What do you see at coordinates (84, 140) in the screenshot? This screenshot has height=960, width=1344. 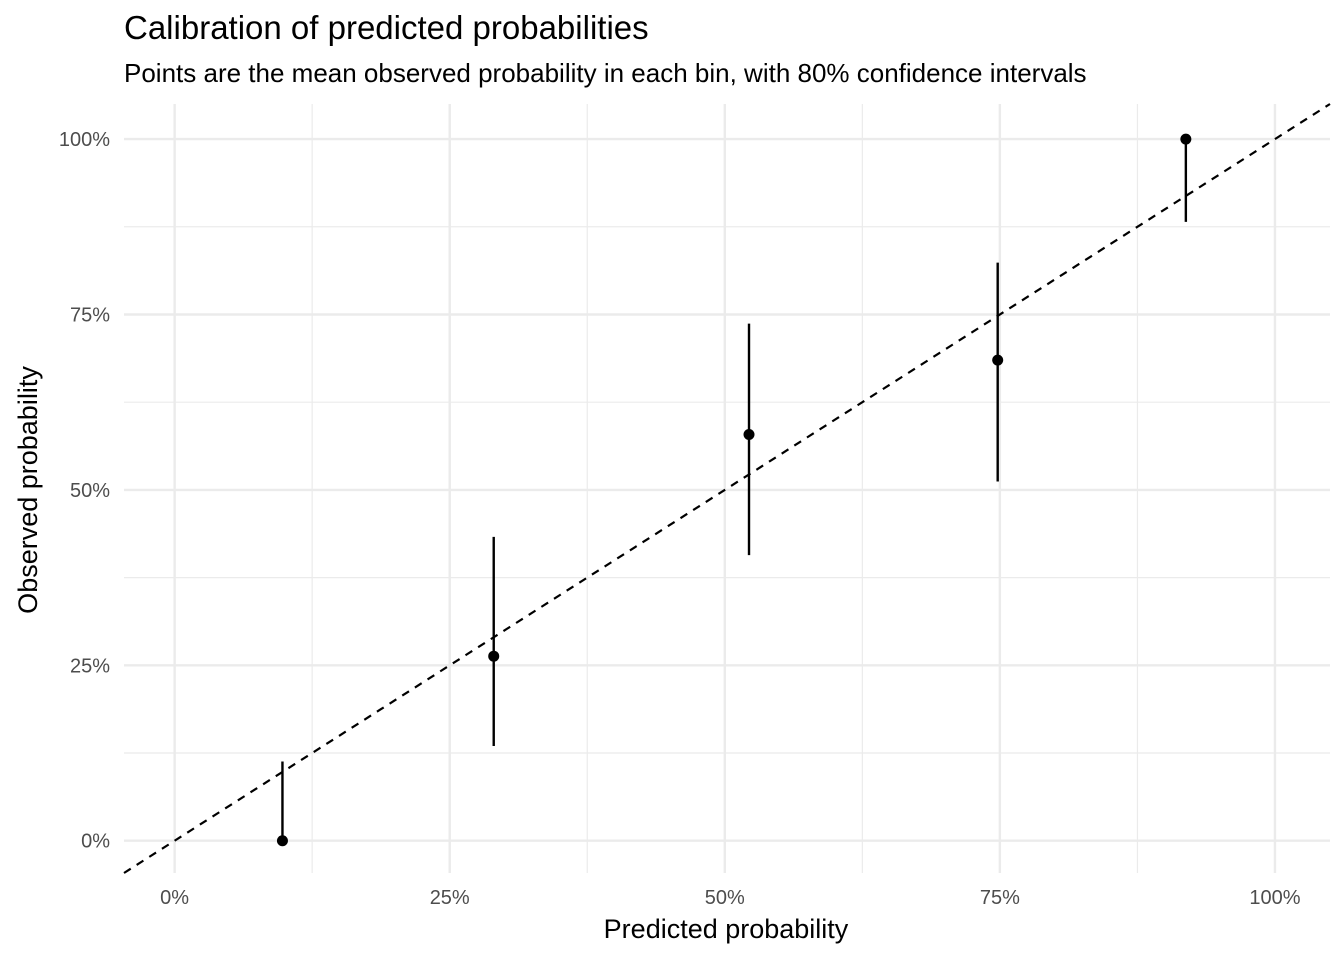 I see `y-tick-label: 100%` at bounding box center [84, 140].